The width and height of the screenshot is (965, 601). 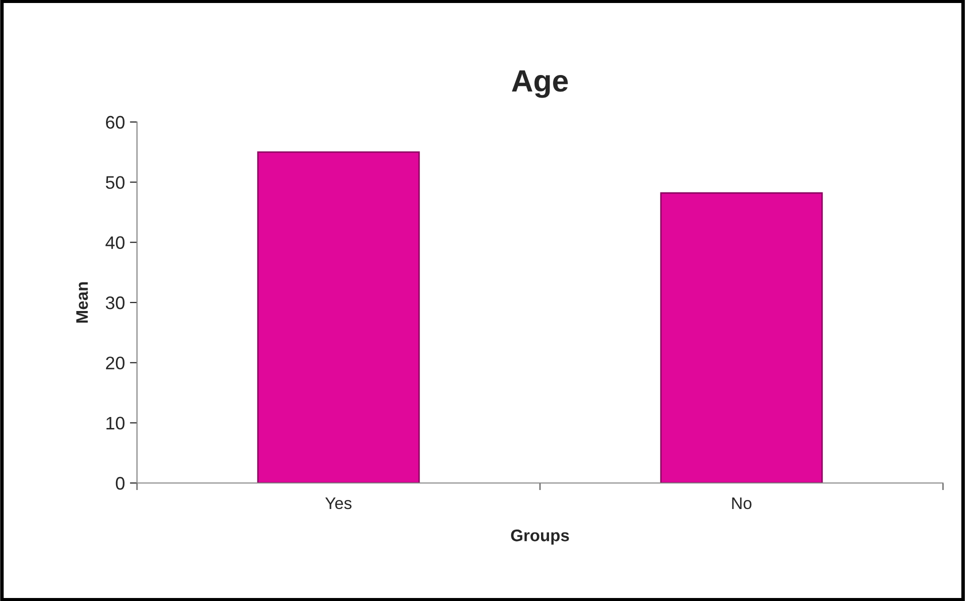 I want to click on y-tick-label: 0, so click(x=120, y=483).